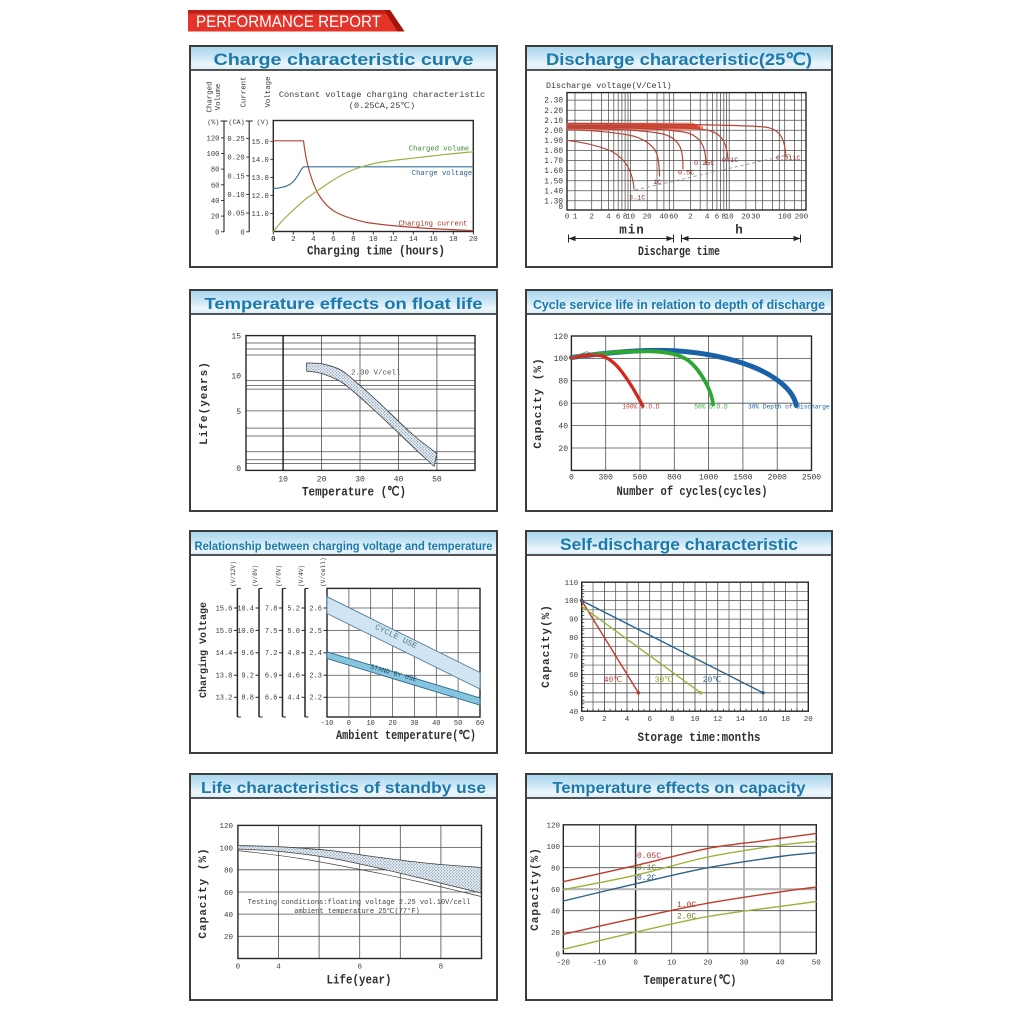 The image size is (1024, 1029). What do you see at coordinates (204, 650) in the screenshot?
I see `svg-text: Charging Voltage` at bounding box center [204, 650].